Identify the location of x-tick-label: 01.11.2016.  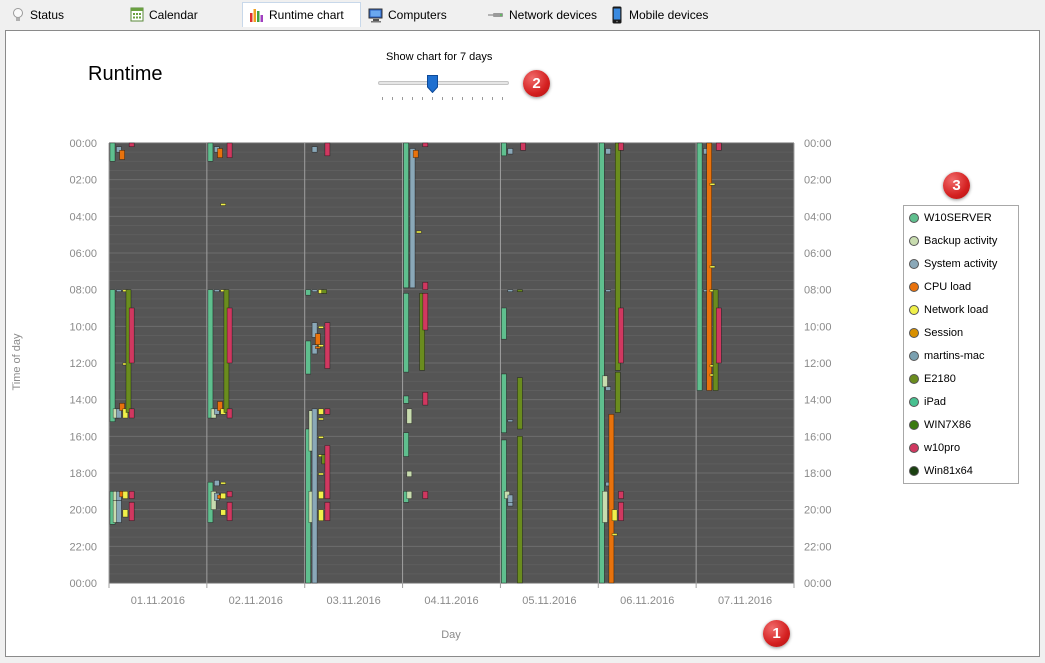
(158, 601).